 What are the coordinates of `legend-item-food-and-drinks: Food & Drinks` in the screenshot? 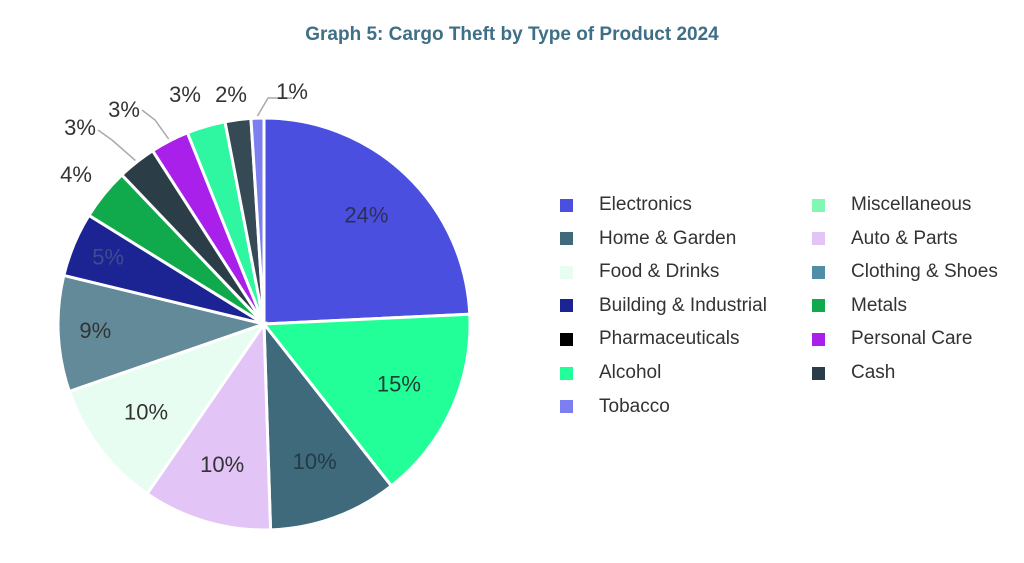 It's located at (639, 272).